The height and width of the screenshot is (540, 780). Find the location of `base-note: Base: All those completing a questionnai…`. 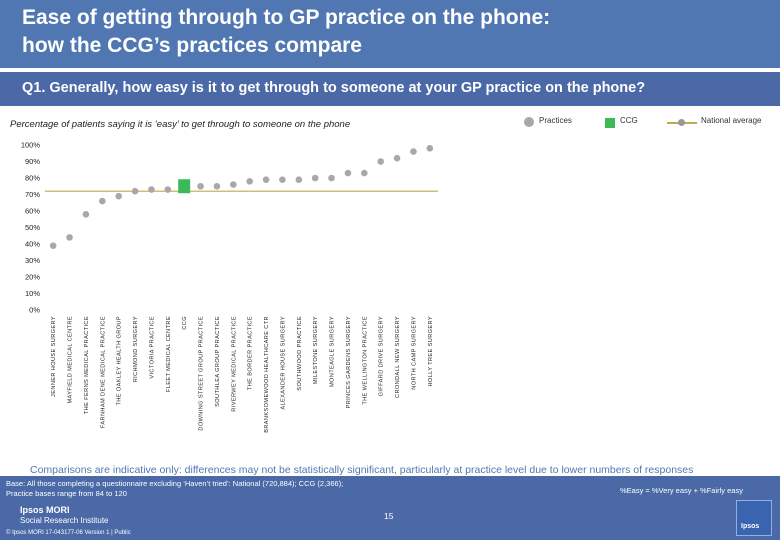

base-note: Base: All those completing a questionnai… is located at coordinates (174, 489).